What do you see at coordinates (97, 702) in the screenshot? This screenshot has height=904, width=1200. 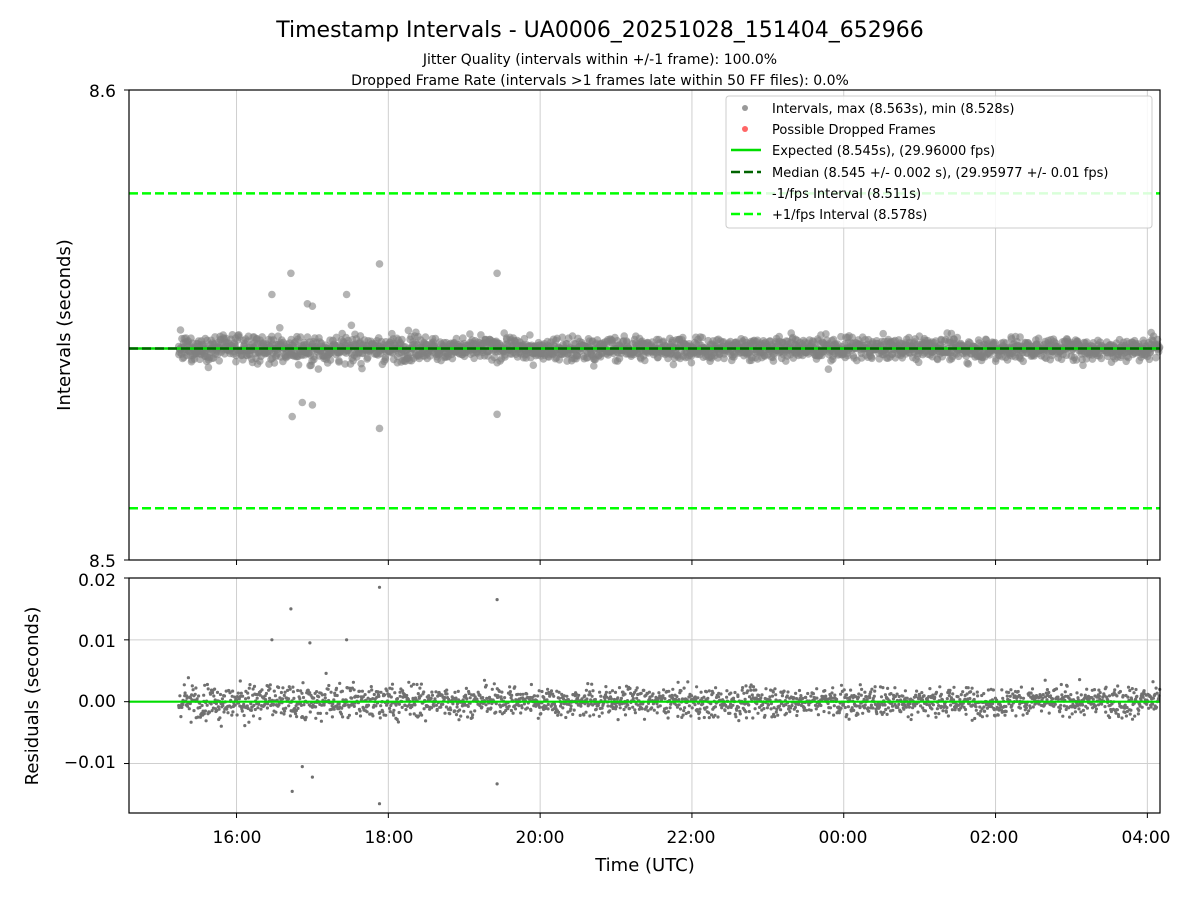 I see `residuals-ytick-0.00: 0.00` at bounding box center [97, 702].